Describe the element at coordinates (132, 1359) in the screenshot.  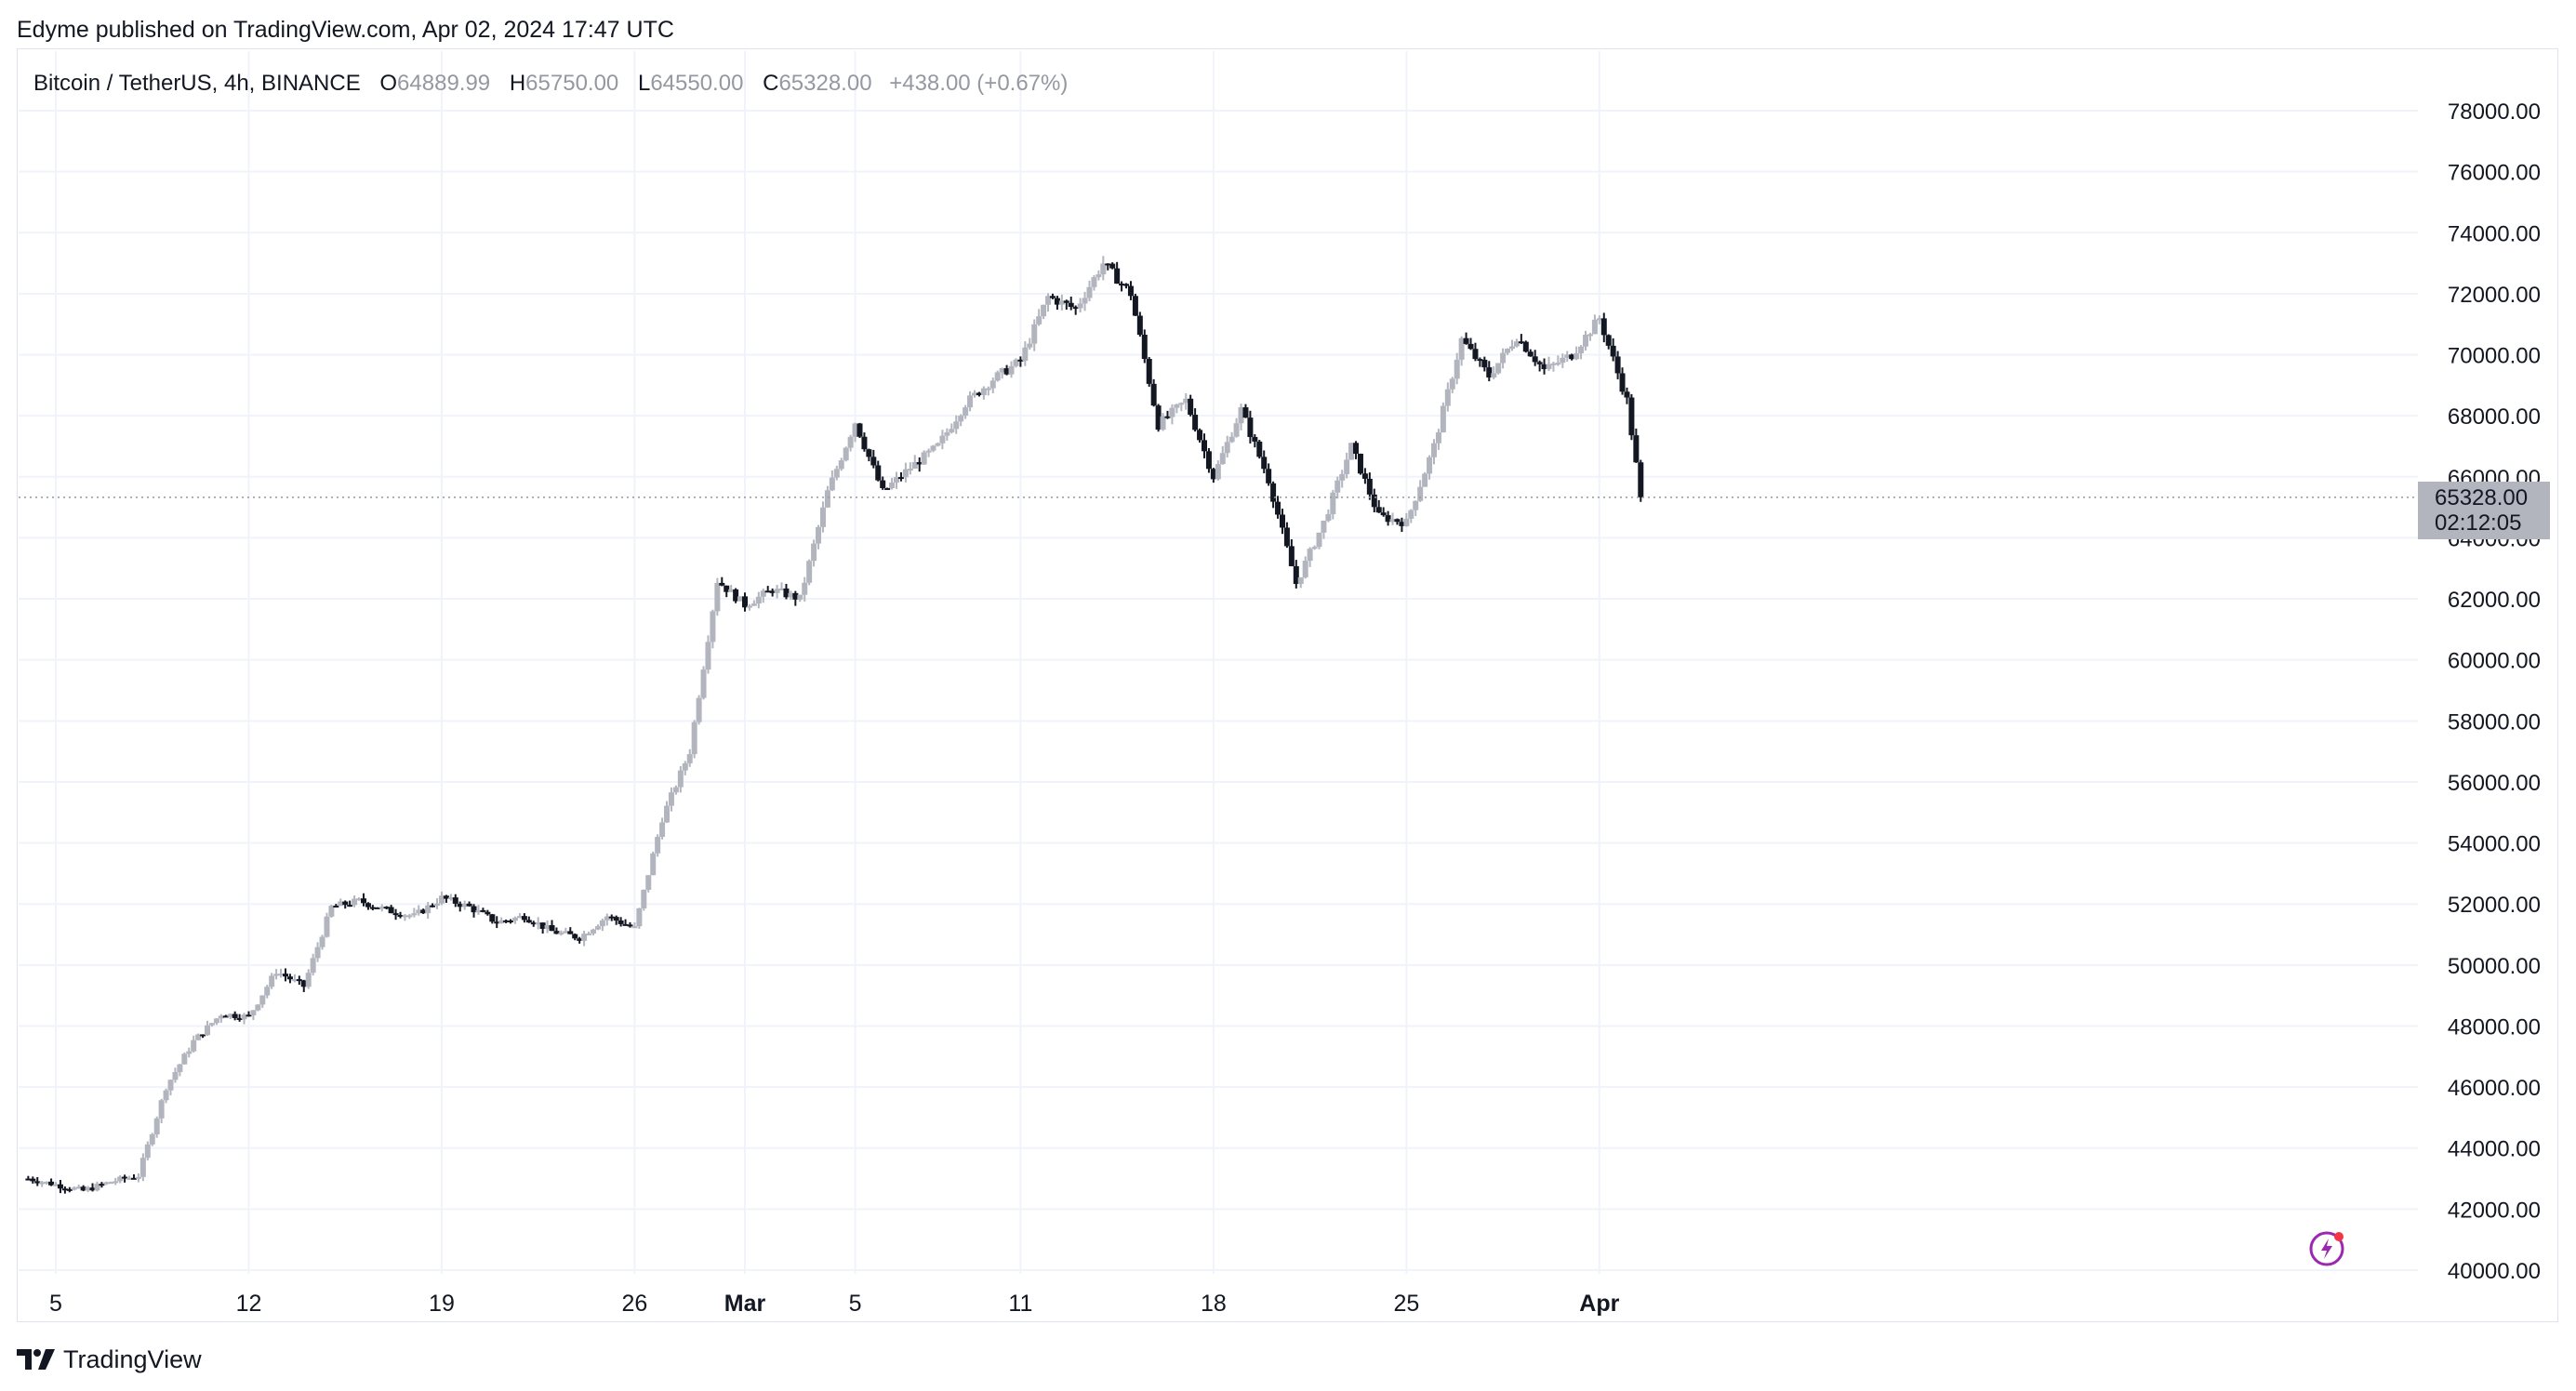
I see `brand-label: TradingView` at that location.